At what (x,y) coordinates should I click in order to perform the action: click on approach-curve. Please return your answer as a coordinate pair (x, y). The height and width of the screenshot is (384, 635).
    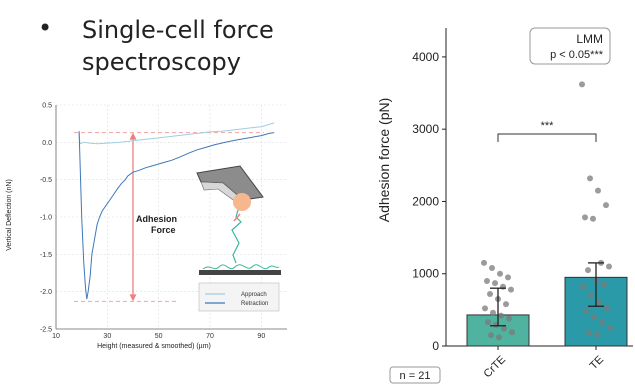
    Looking at the image, I should click on (176, 133).